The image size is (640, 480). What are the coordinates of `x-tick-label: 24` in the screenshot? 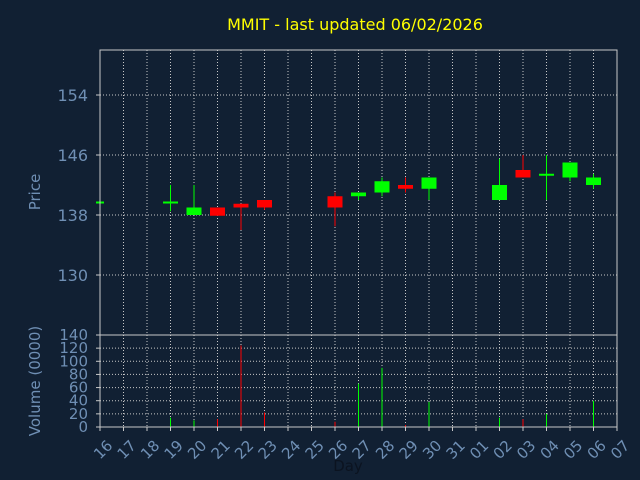 It's located at (291, 450).